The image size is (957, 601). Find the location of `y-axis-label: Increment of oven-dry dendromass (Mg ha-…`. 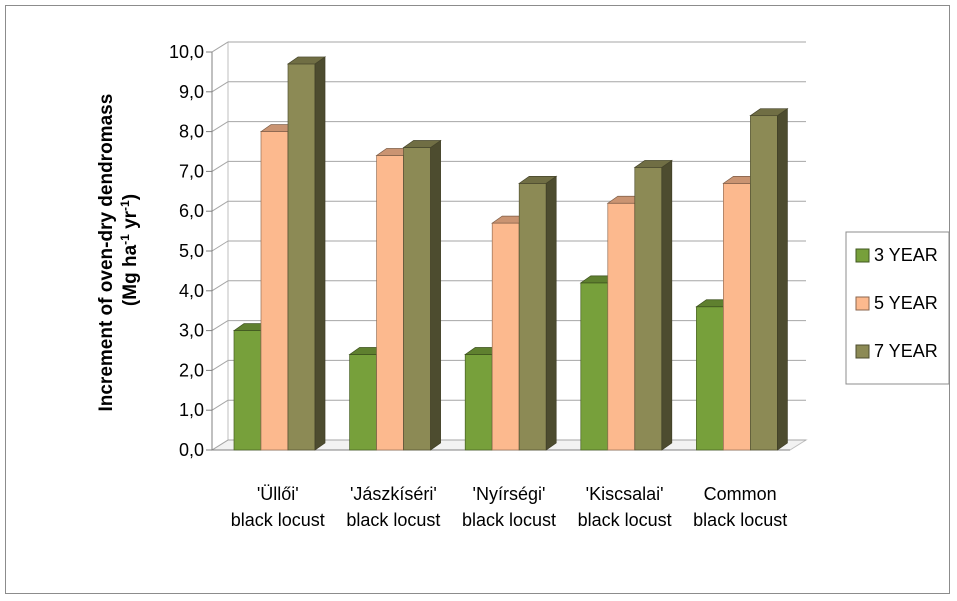

y-axis-label: Increment of oven-dry dendromass (Mg ha-… is located at coordinates (118, 249).